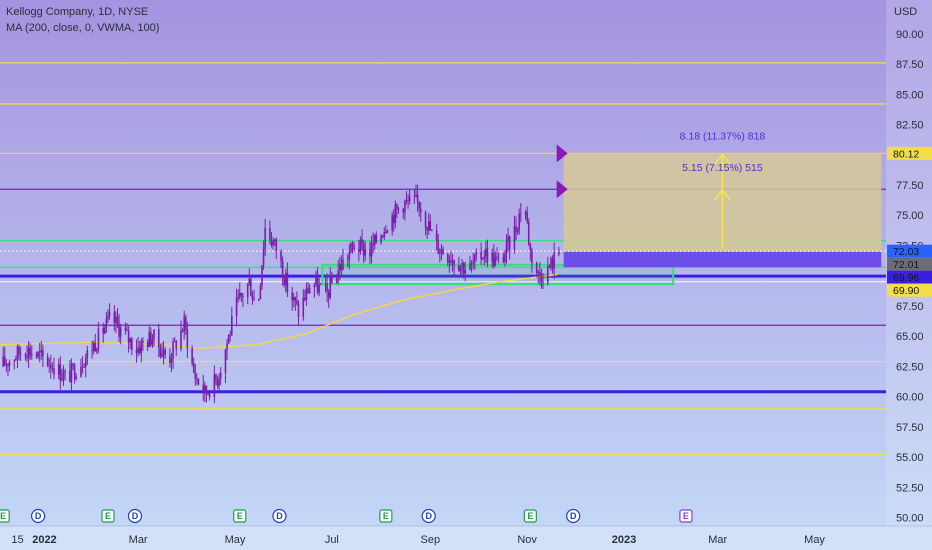 The height and width of the screenshot is (550, 932). What do you see at coordinates (498, 274) in the screenshot?
I see `support-zone-box` at bounding box center [498, 274].